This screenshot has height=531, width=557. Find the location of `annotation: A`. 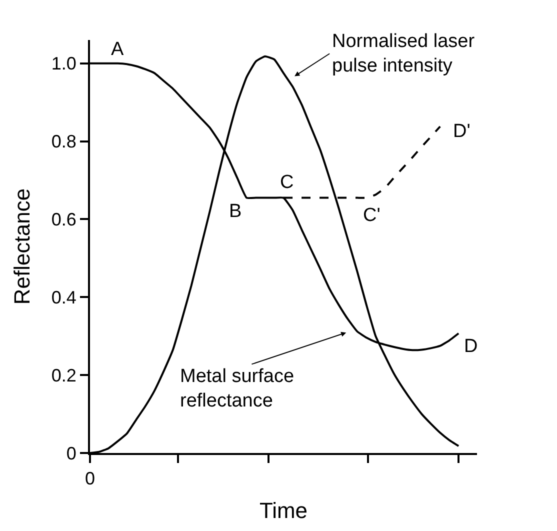

annotation: A is located at coordinates (117, 49).